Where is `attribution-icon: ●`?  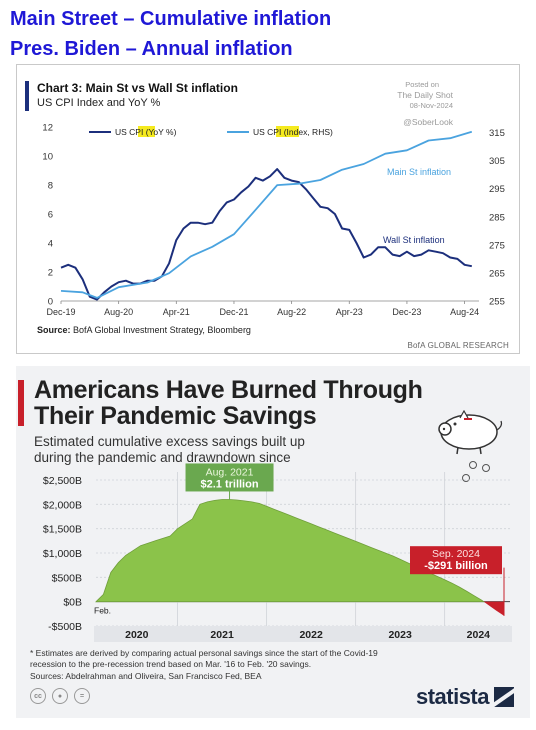
attribution-icon: ● is located at coordinates (60, 696).